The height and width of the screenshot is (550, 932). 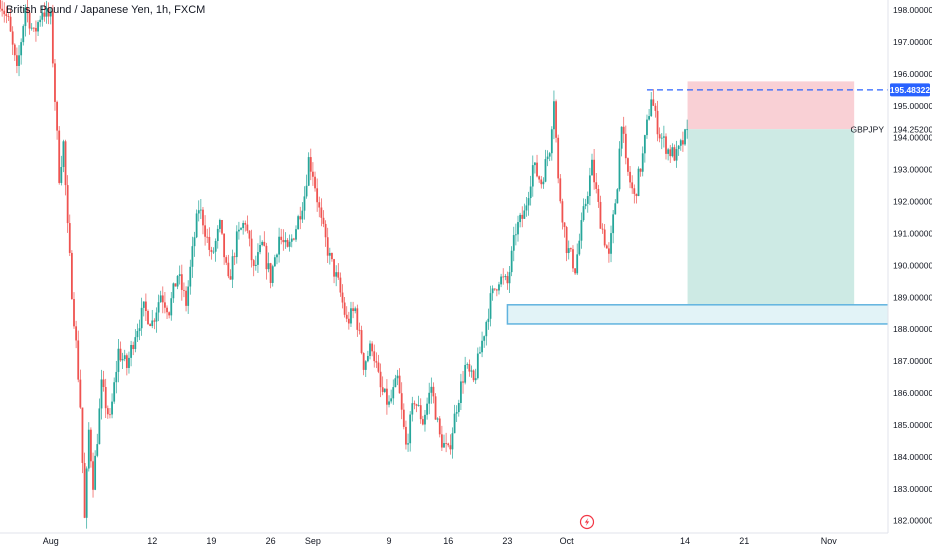 What do you see at coordinates (440, 541) in the screenshot?
I see `time-axis: Aug 12 19 26 Sep 9 16 23 Oct 14 21 Nov` at bounding box center [440, 541].